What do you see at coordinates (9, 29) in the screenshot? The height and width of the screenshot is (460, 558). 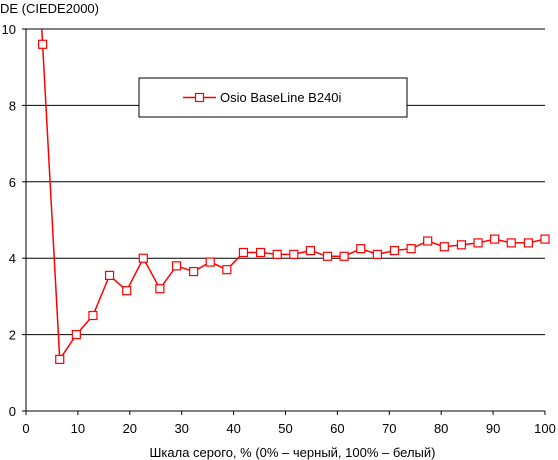 I see `y-tick-label-10: 10` at bounding box center [9, 29].